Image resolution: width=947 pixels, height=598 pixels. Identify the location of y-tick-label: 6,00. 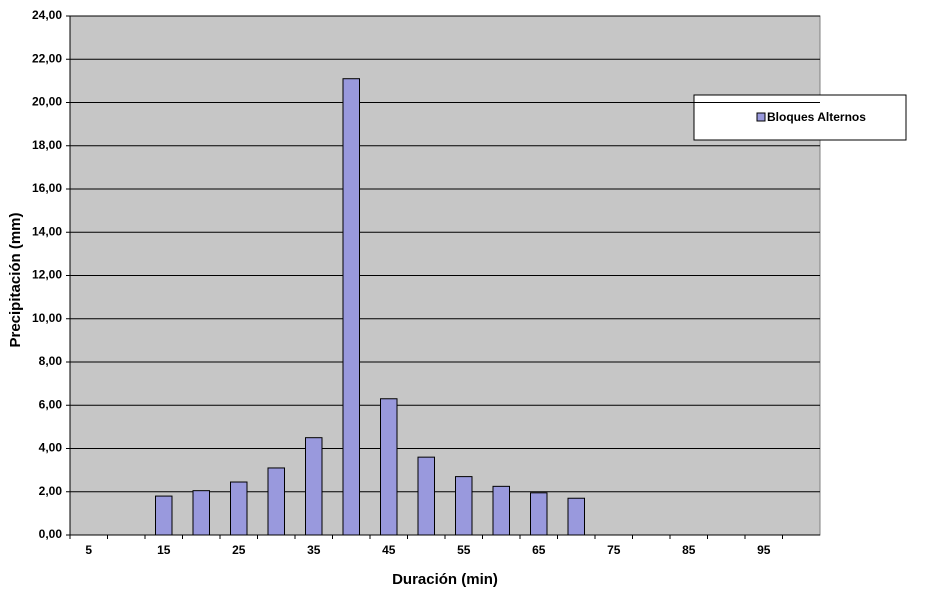
(51, 404).